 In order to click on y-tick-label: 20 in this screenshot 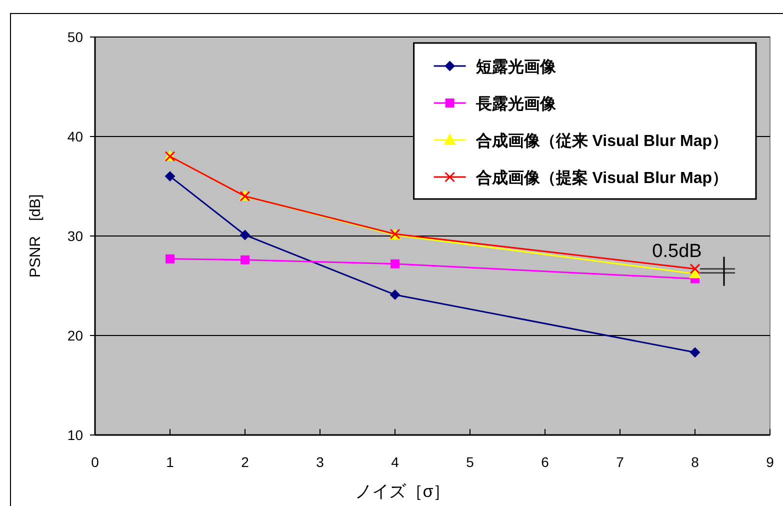, I will do `click(75, 336)`.